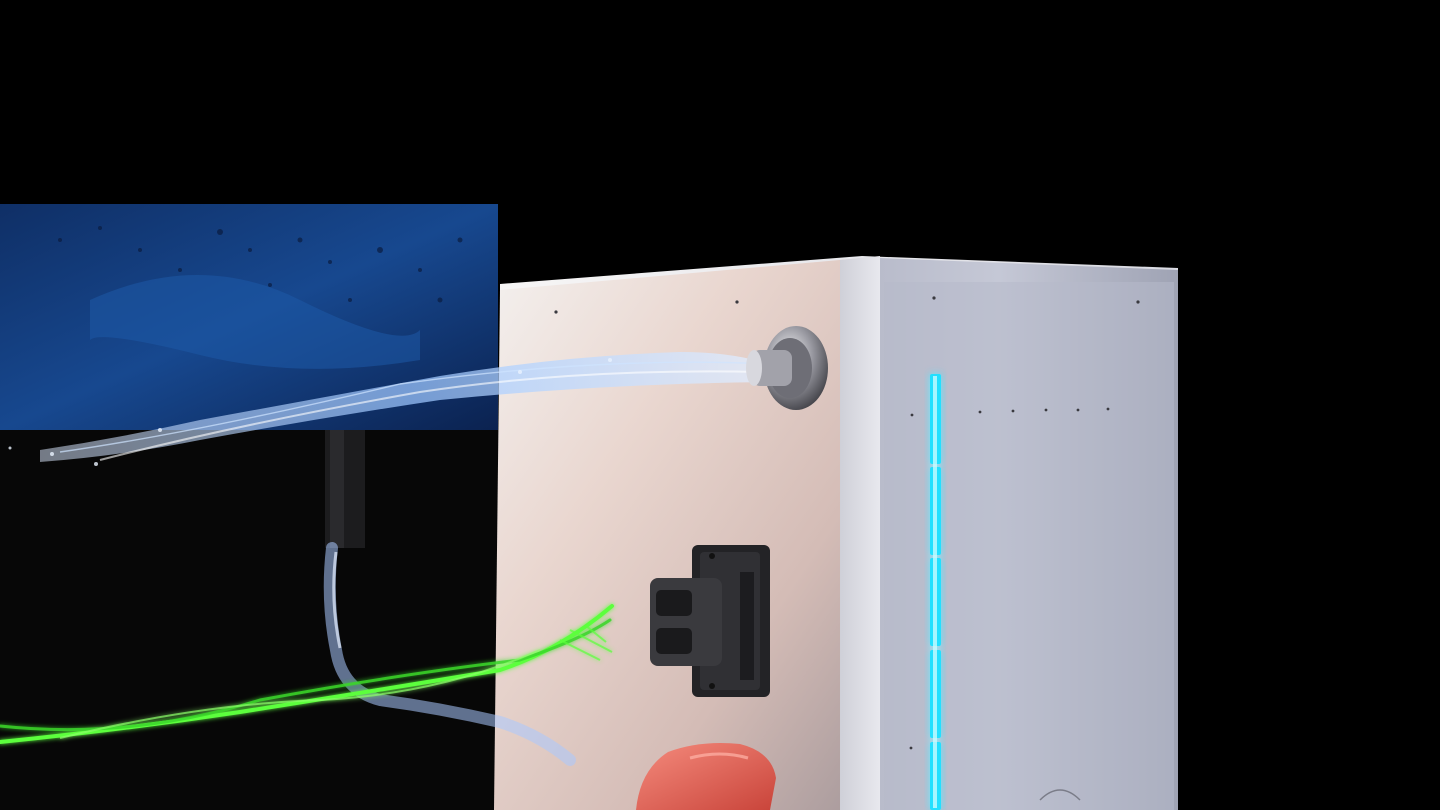 The height and width of the screenshot is (810, 1440). Describe the element at coordinates (710, 621) in the screenshot. I see `connector-port` at that location.